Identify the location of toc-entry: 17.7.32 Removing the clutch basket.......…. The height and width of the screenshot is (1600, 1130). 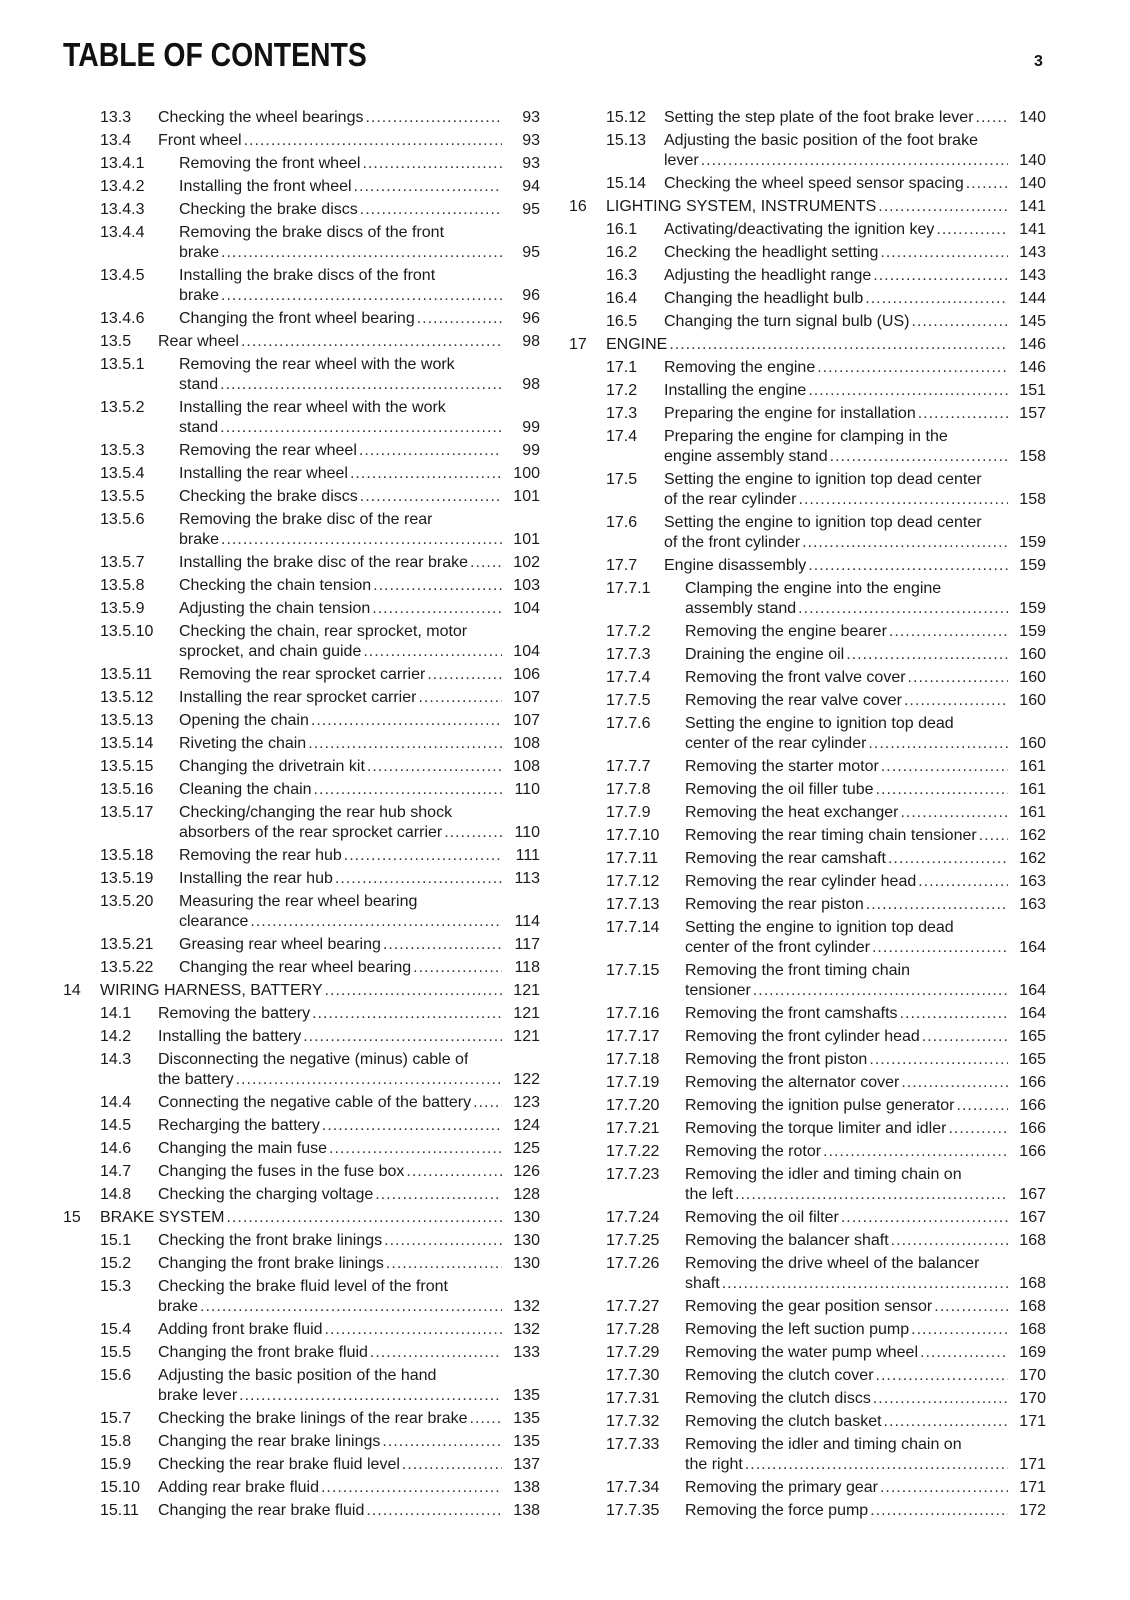
(807, 1423).